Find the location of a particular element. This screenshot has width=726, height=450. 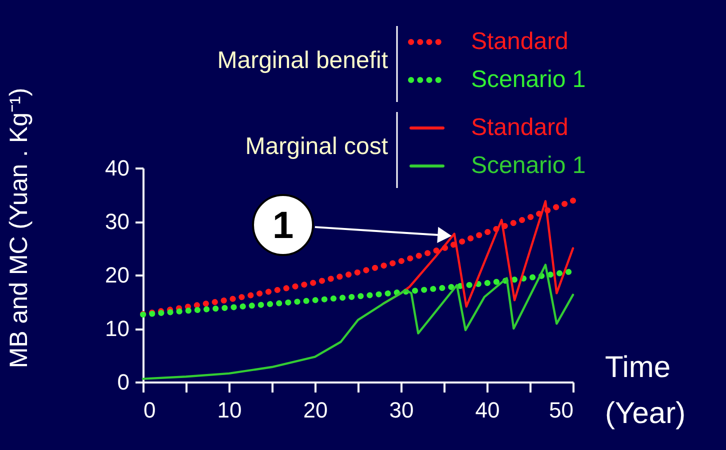

y-tick-label: 30 is located at coordinates (117, 221).